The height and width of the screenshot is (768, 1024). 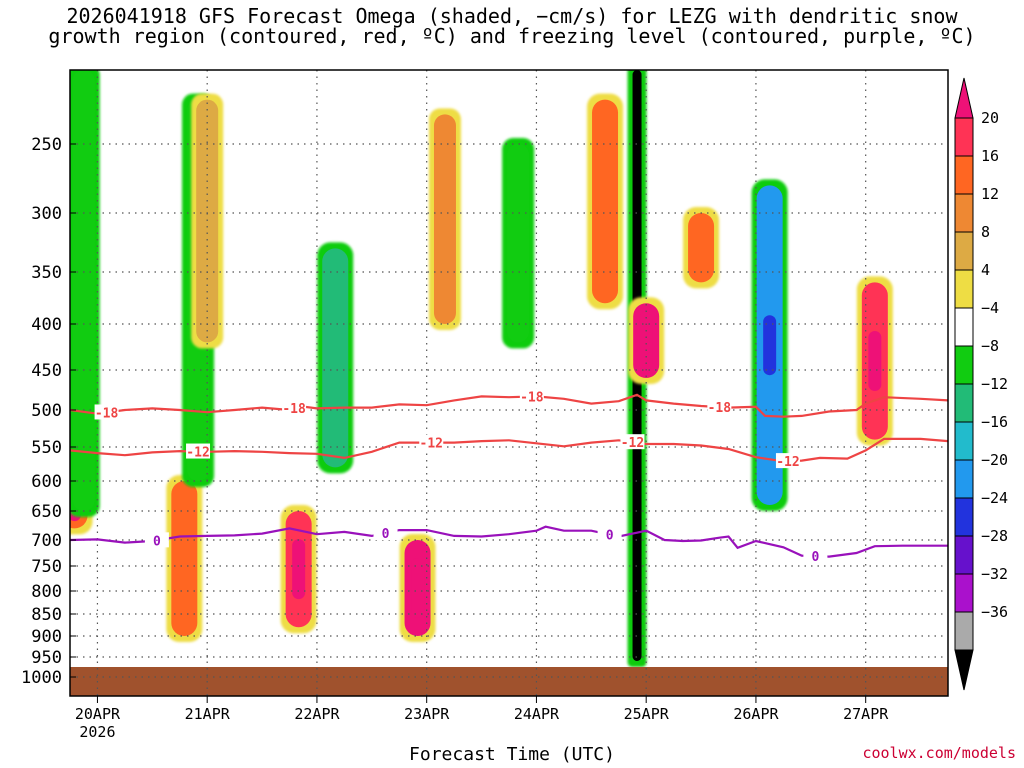 I want to click on contour-line-minus12, so click(x=509, y=450).